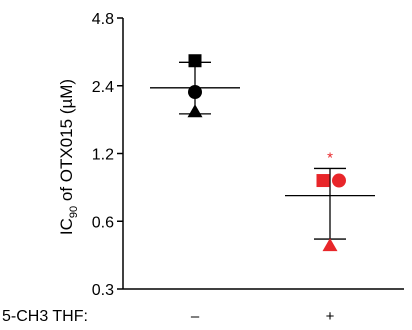 Image resolution: width=412 pixels, height=330 pixels. Describe the element at coordinates (330, 316) in the screenshot. I see `x-category-label: +` at that location.